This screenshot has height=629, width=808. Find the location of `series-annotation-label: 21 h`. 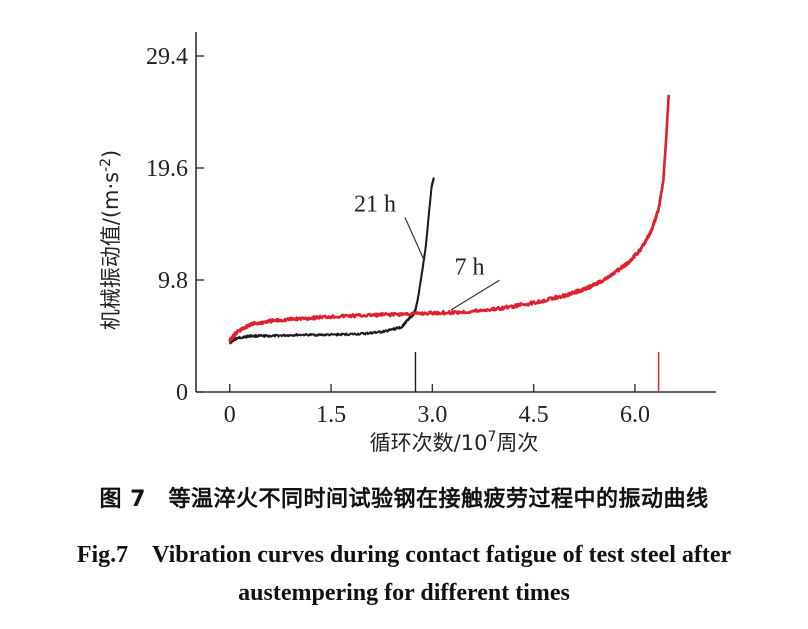

series-annotation-label: 21 h is located at coordinates (375, 204).